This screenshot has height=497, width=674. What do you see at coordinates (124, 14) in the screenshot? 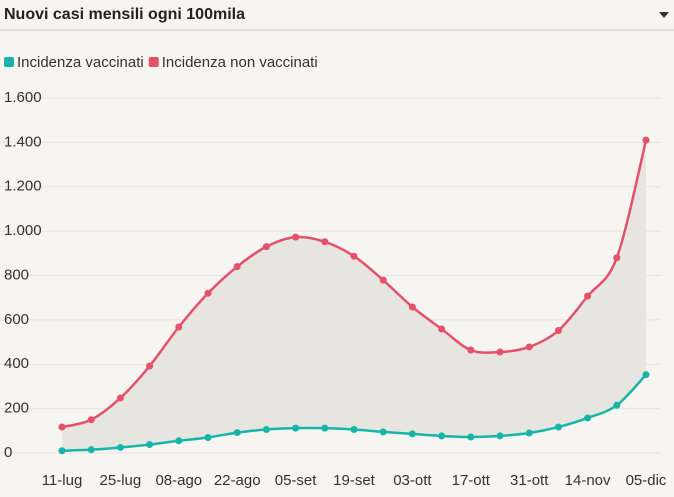
I see `chart-title: Nuovi casi mensili ogni 100mila` at bounding box center [124, 14].